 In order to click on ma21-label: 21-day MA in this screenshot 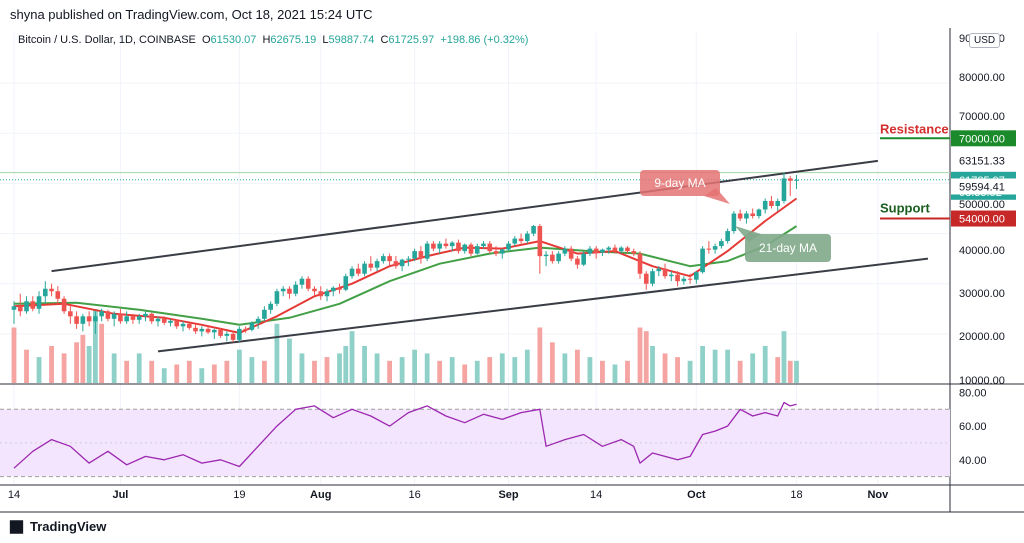, I will do `click(788, 248)`.